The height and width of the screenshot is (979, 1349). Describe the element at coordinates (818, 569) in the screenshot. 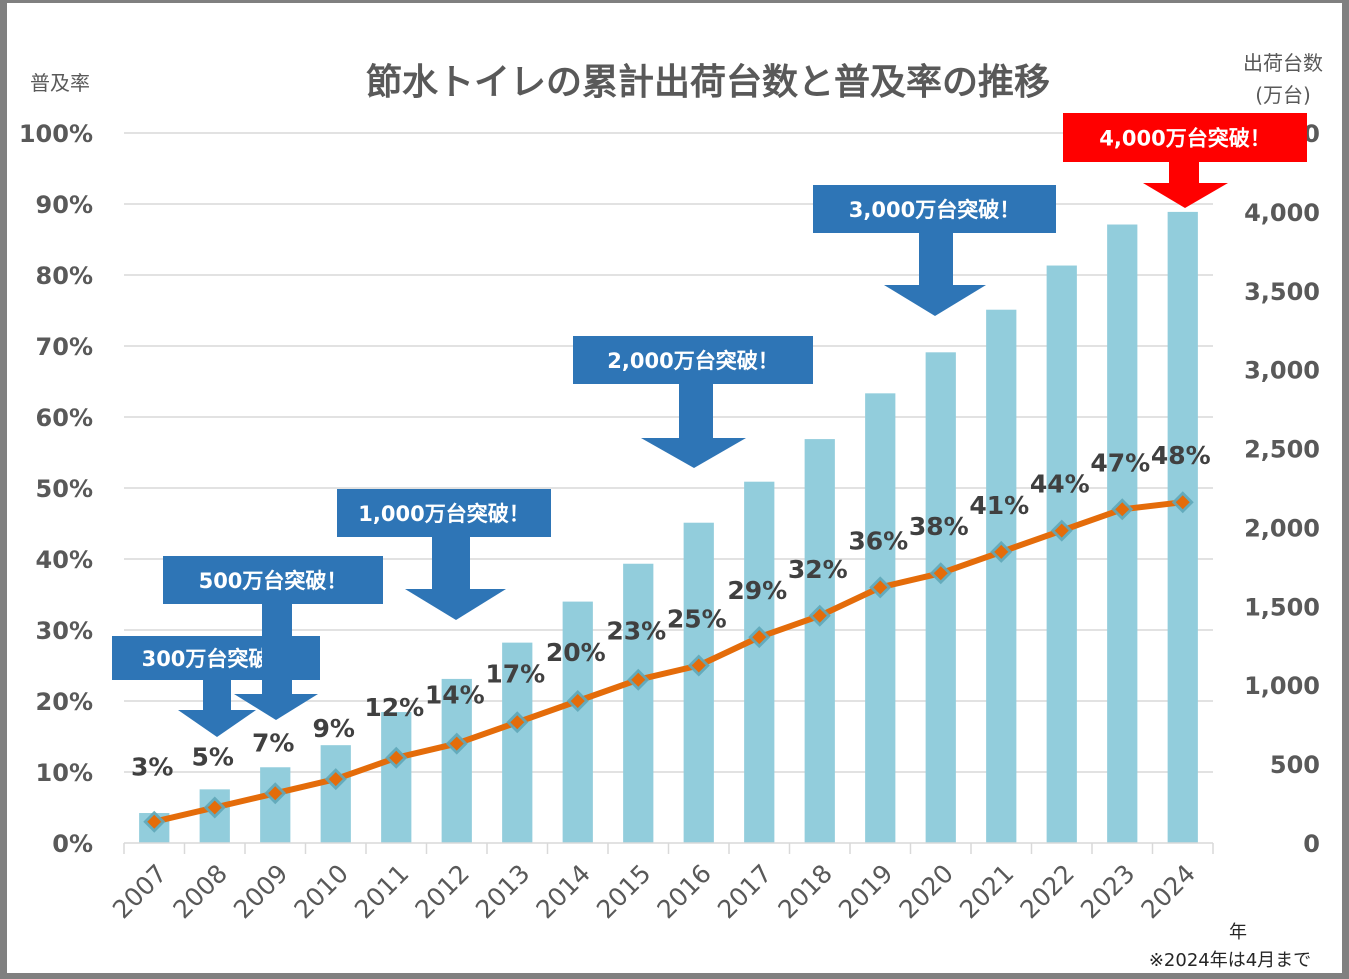

I see `data-label: 32%` at that location.